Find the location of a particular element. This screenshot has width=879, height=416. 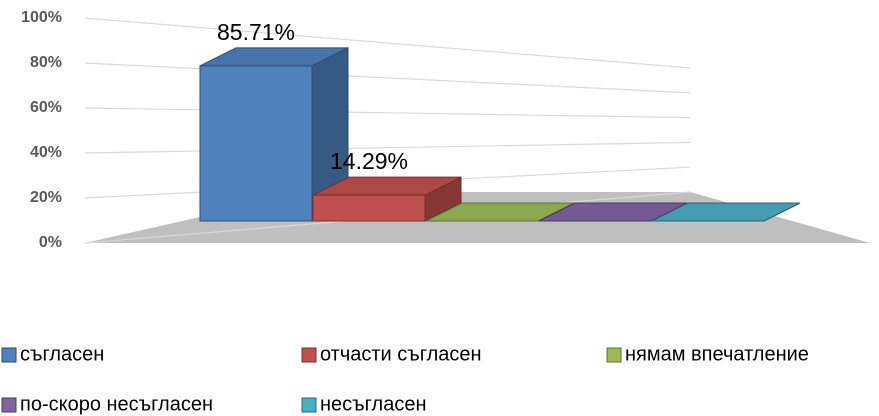

legend-label: отчасти съгласен is located at coordinates (401, 354).